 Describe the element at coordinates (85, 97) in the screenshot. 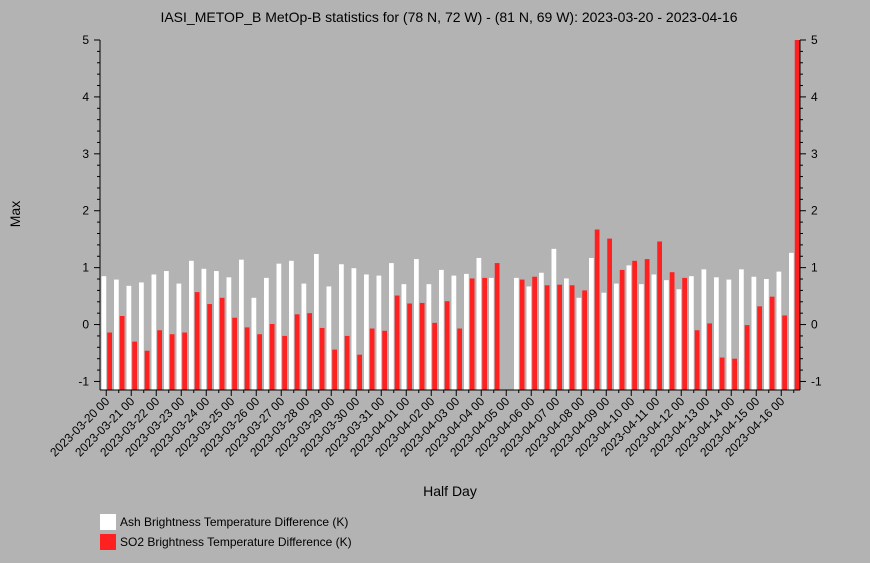

I see `y-tick-label: 4` at that location.